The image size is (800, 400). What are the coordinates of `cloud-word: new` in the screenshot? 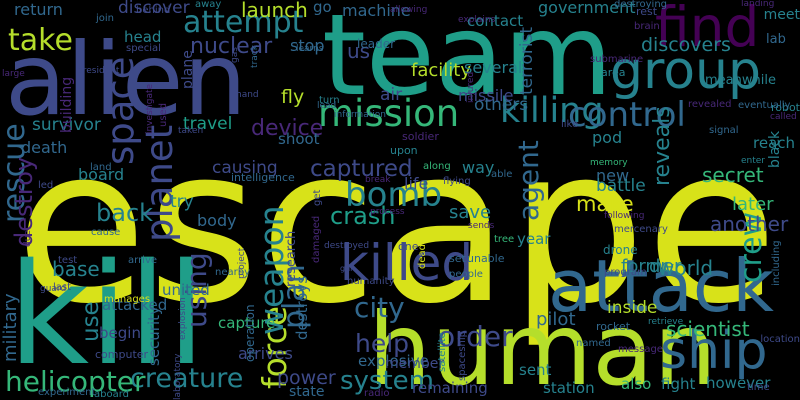 It's located at (613, 175).